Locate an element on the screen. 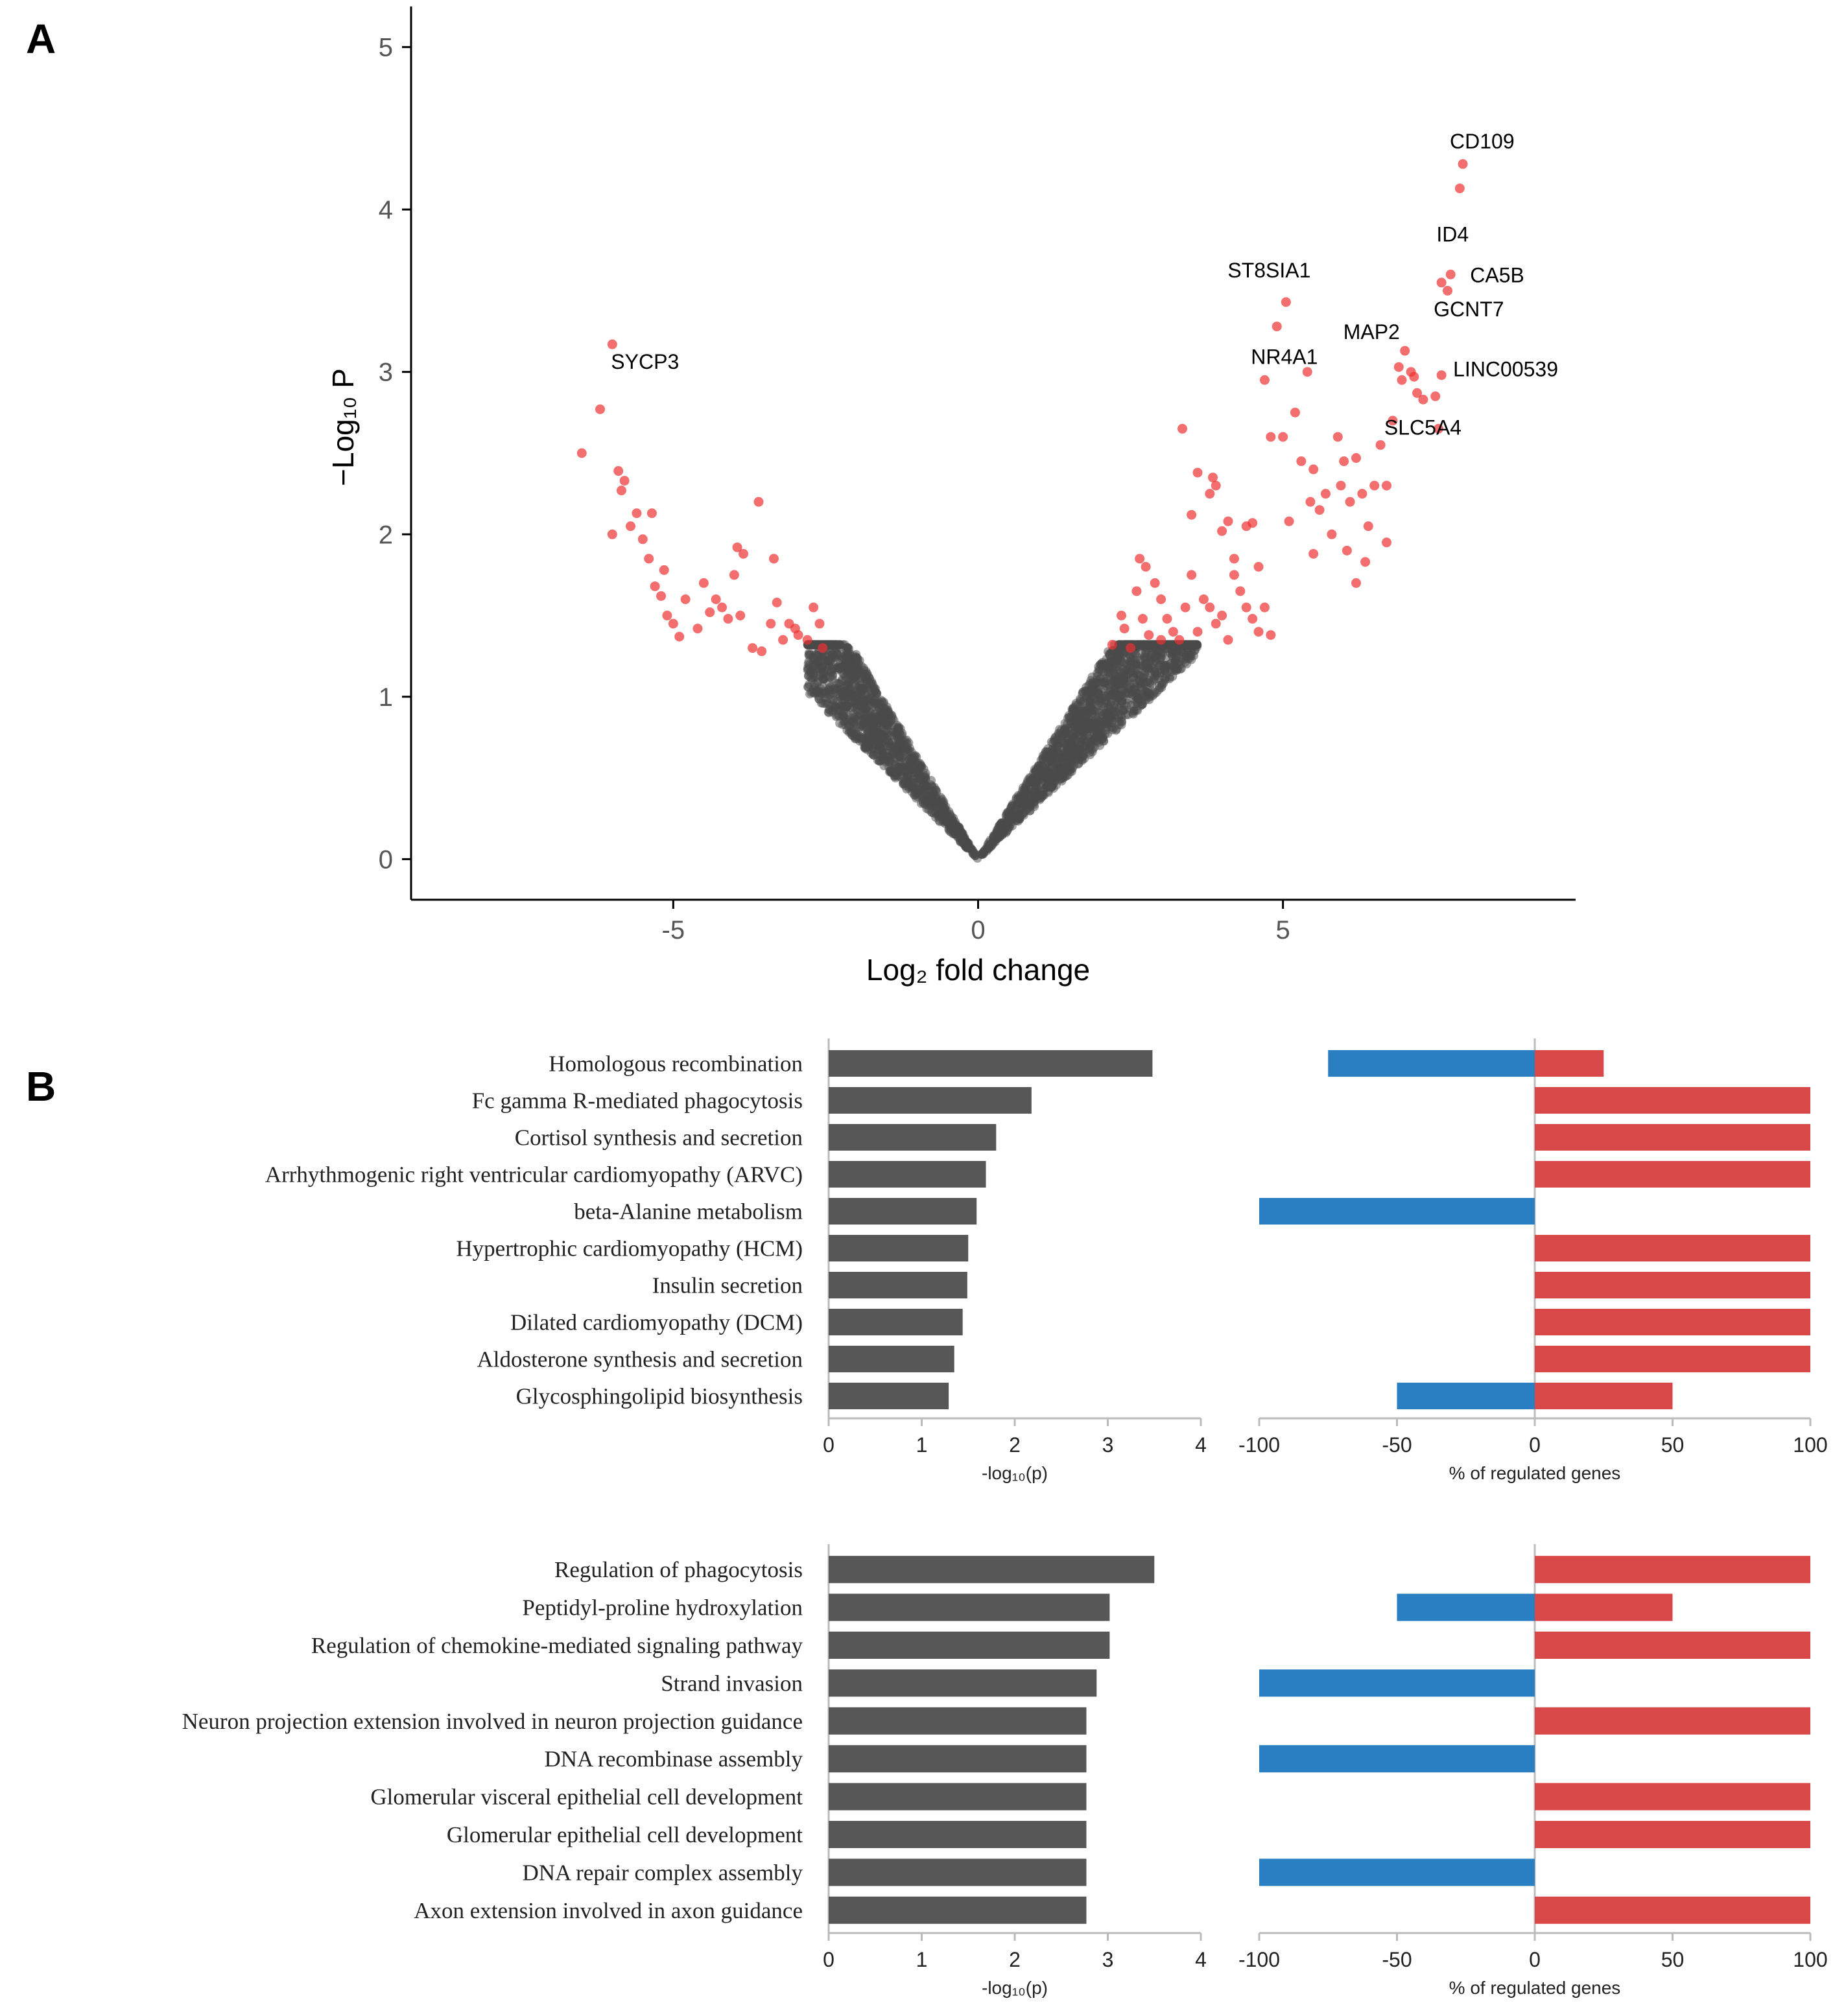 The width and height of the screenshot is (1846, 2016). bar-x-tick-label: 50 is located at coordinates (1673, 1960).